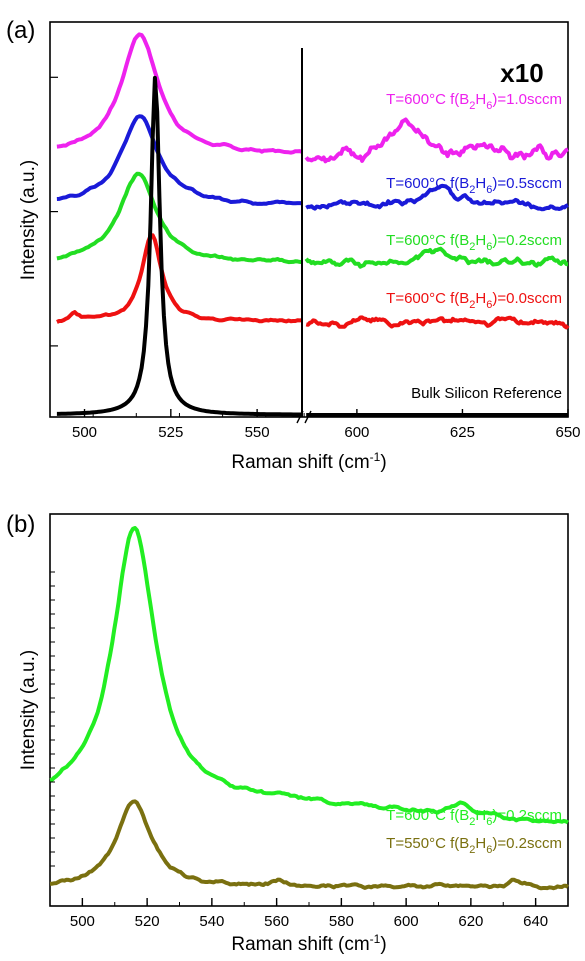 The width and height of the screenshot is (585, 961). What do you see at coordinates (474, 242) in the screenshot?
I see `series-label-2: T=600°C f(B2H6)=0.2sccm` at bounding box center [474, 242].